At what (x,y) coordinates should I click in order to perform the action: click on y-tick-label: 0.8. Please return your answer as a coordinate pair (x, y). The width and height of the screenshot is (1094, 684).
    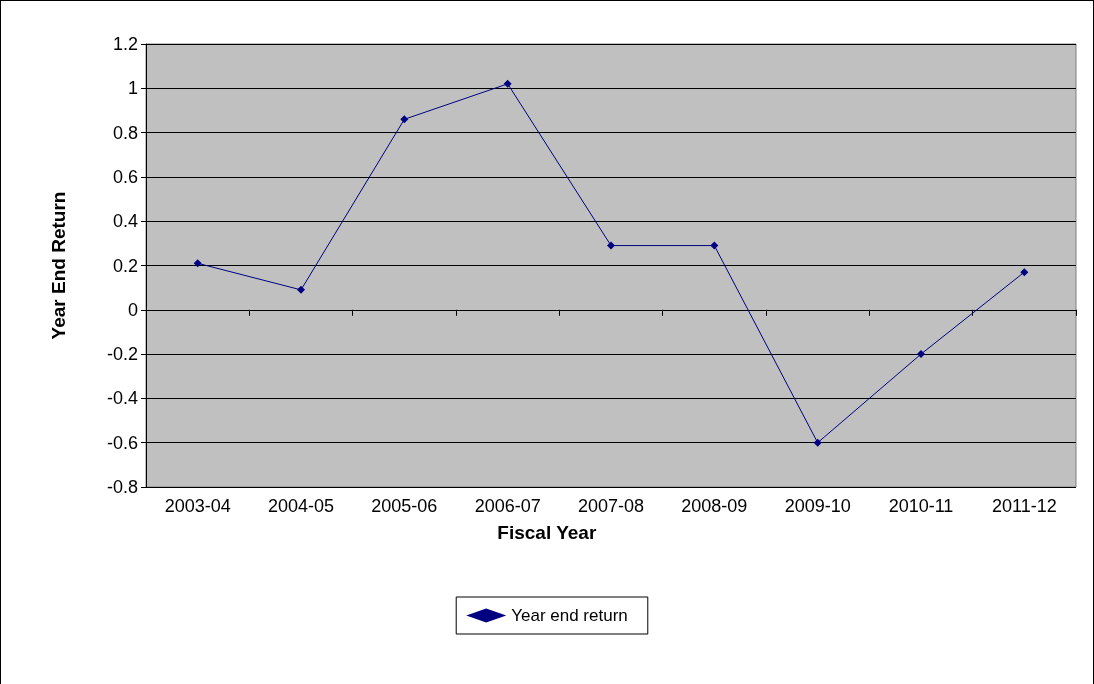
    Looking at the image, I should click on (125, 132).